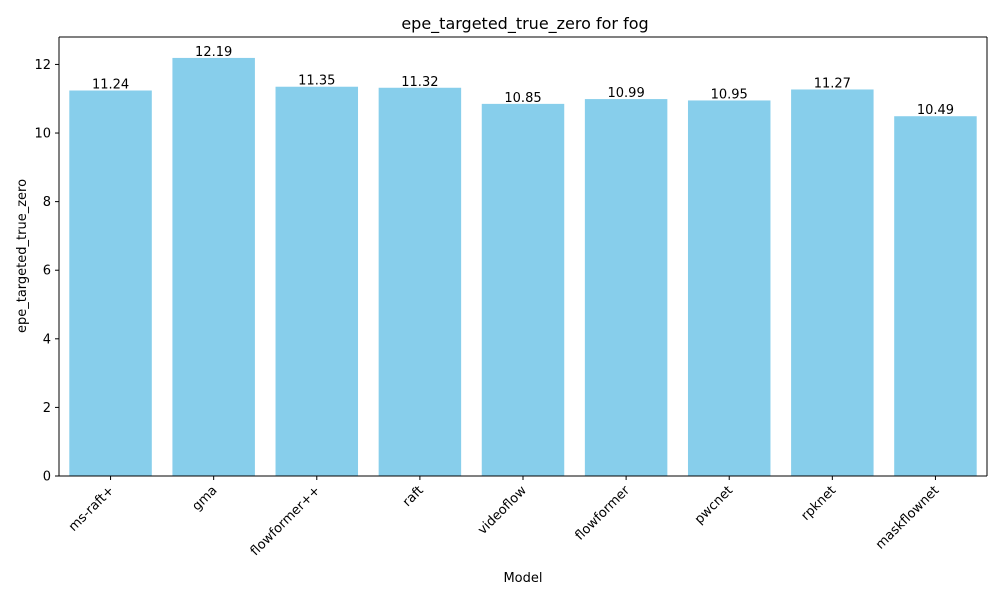 This screenshot has width=1000, height=600. Describe the element at coordinates (213, 267) in the screenshot. I see `bar-gma` at that location.